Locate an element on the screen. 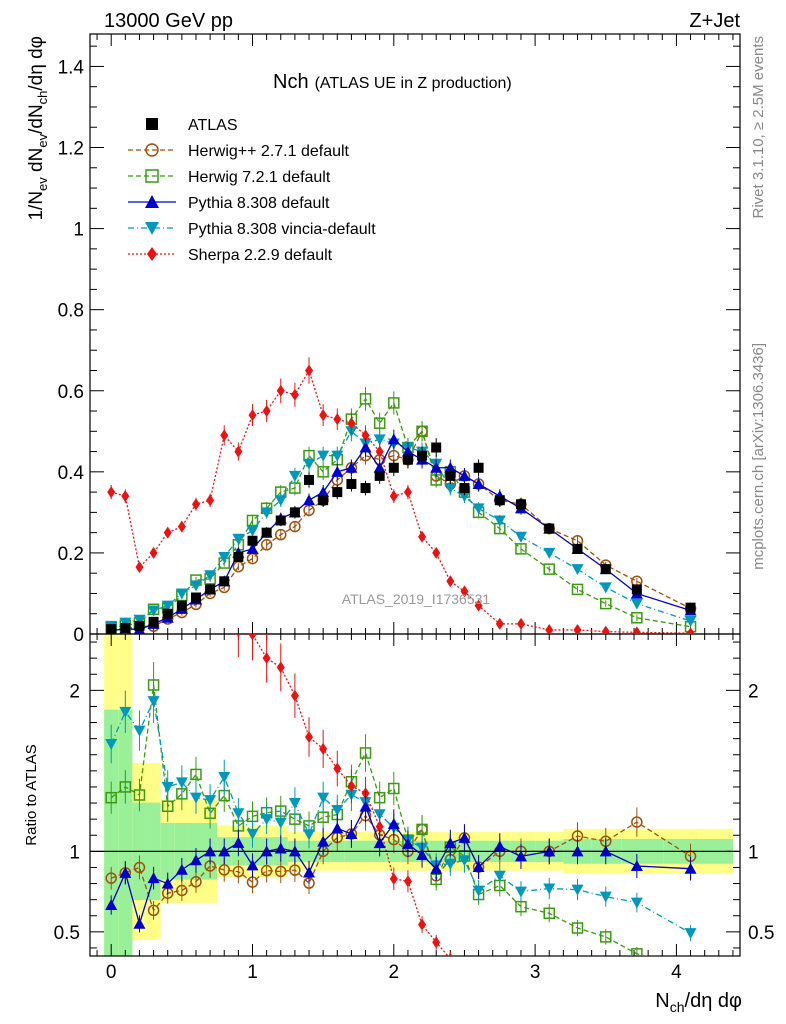 This screenshot has width=786, height=1024. ratio-tick-label: 2 is located at coordinates (74, 691).